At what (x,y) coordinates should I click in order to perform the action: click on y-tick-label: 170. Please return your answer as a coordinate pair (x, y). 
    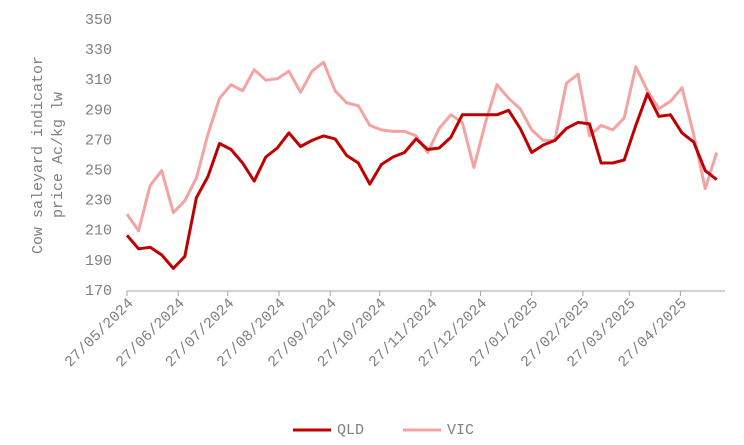
    Looking at the image, I should click on (98, 291).